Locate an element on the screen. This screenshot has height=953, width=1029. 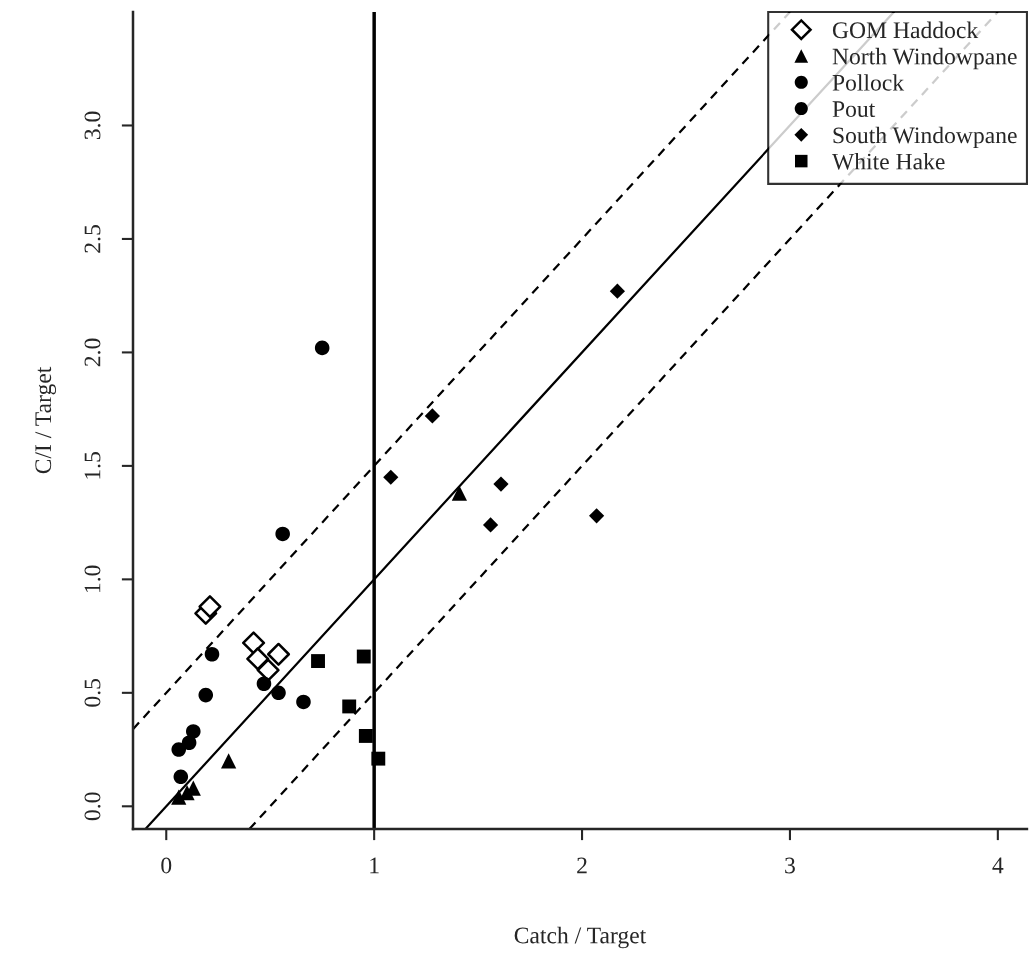
y-tick-label: 3.0 is located at coordinates (92, 125).